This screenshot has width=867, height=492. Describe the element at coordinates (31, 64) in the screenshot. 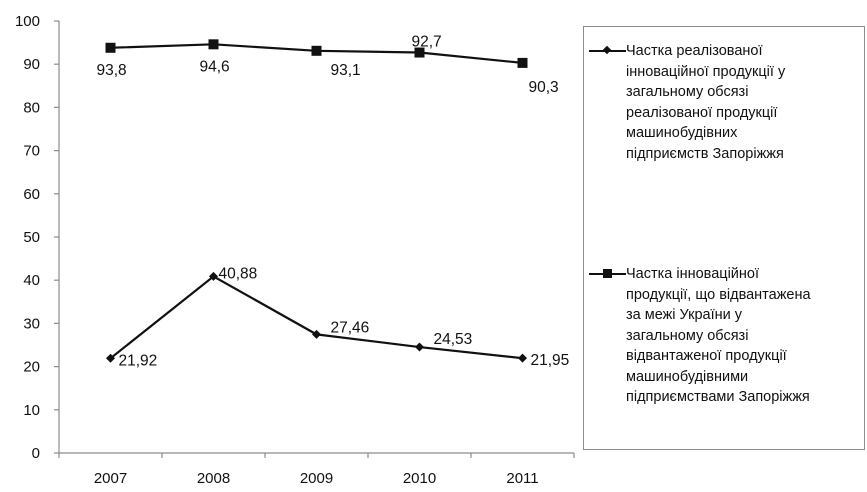

I see `y-tick-label: 90` at that location.